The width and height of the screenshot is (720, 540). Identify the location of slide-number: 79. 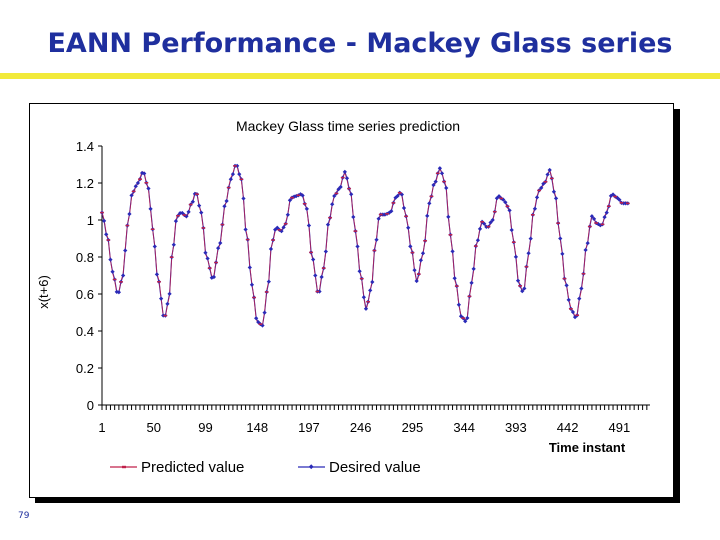
(24, 516).